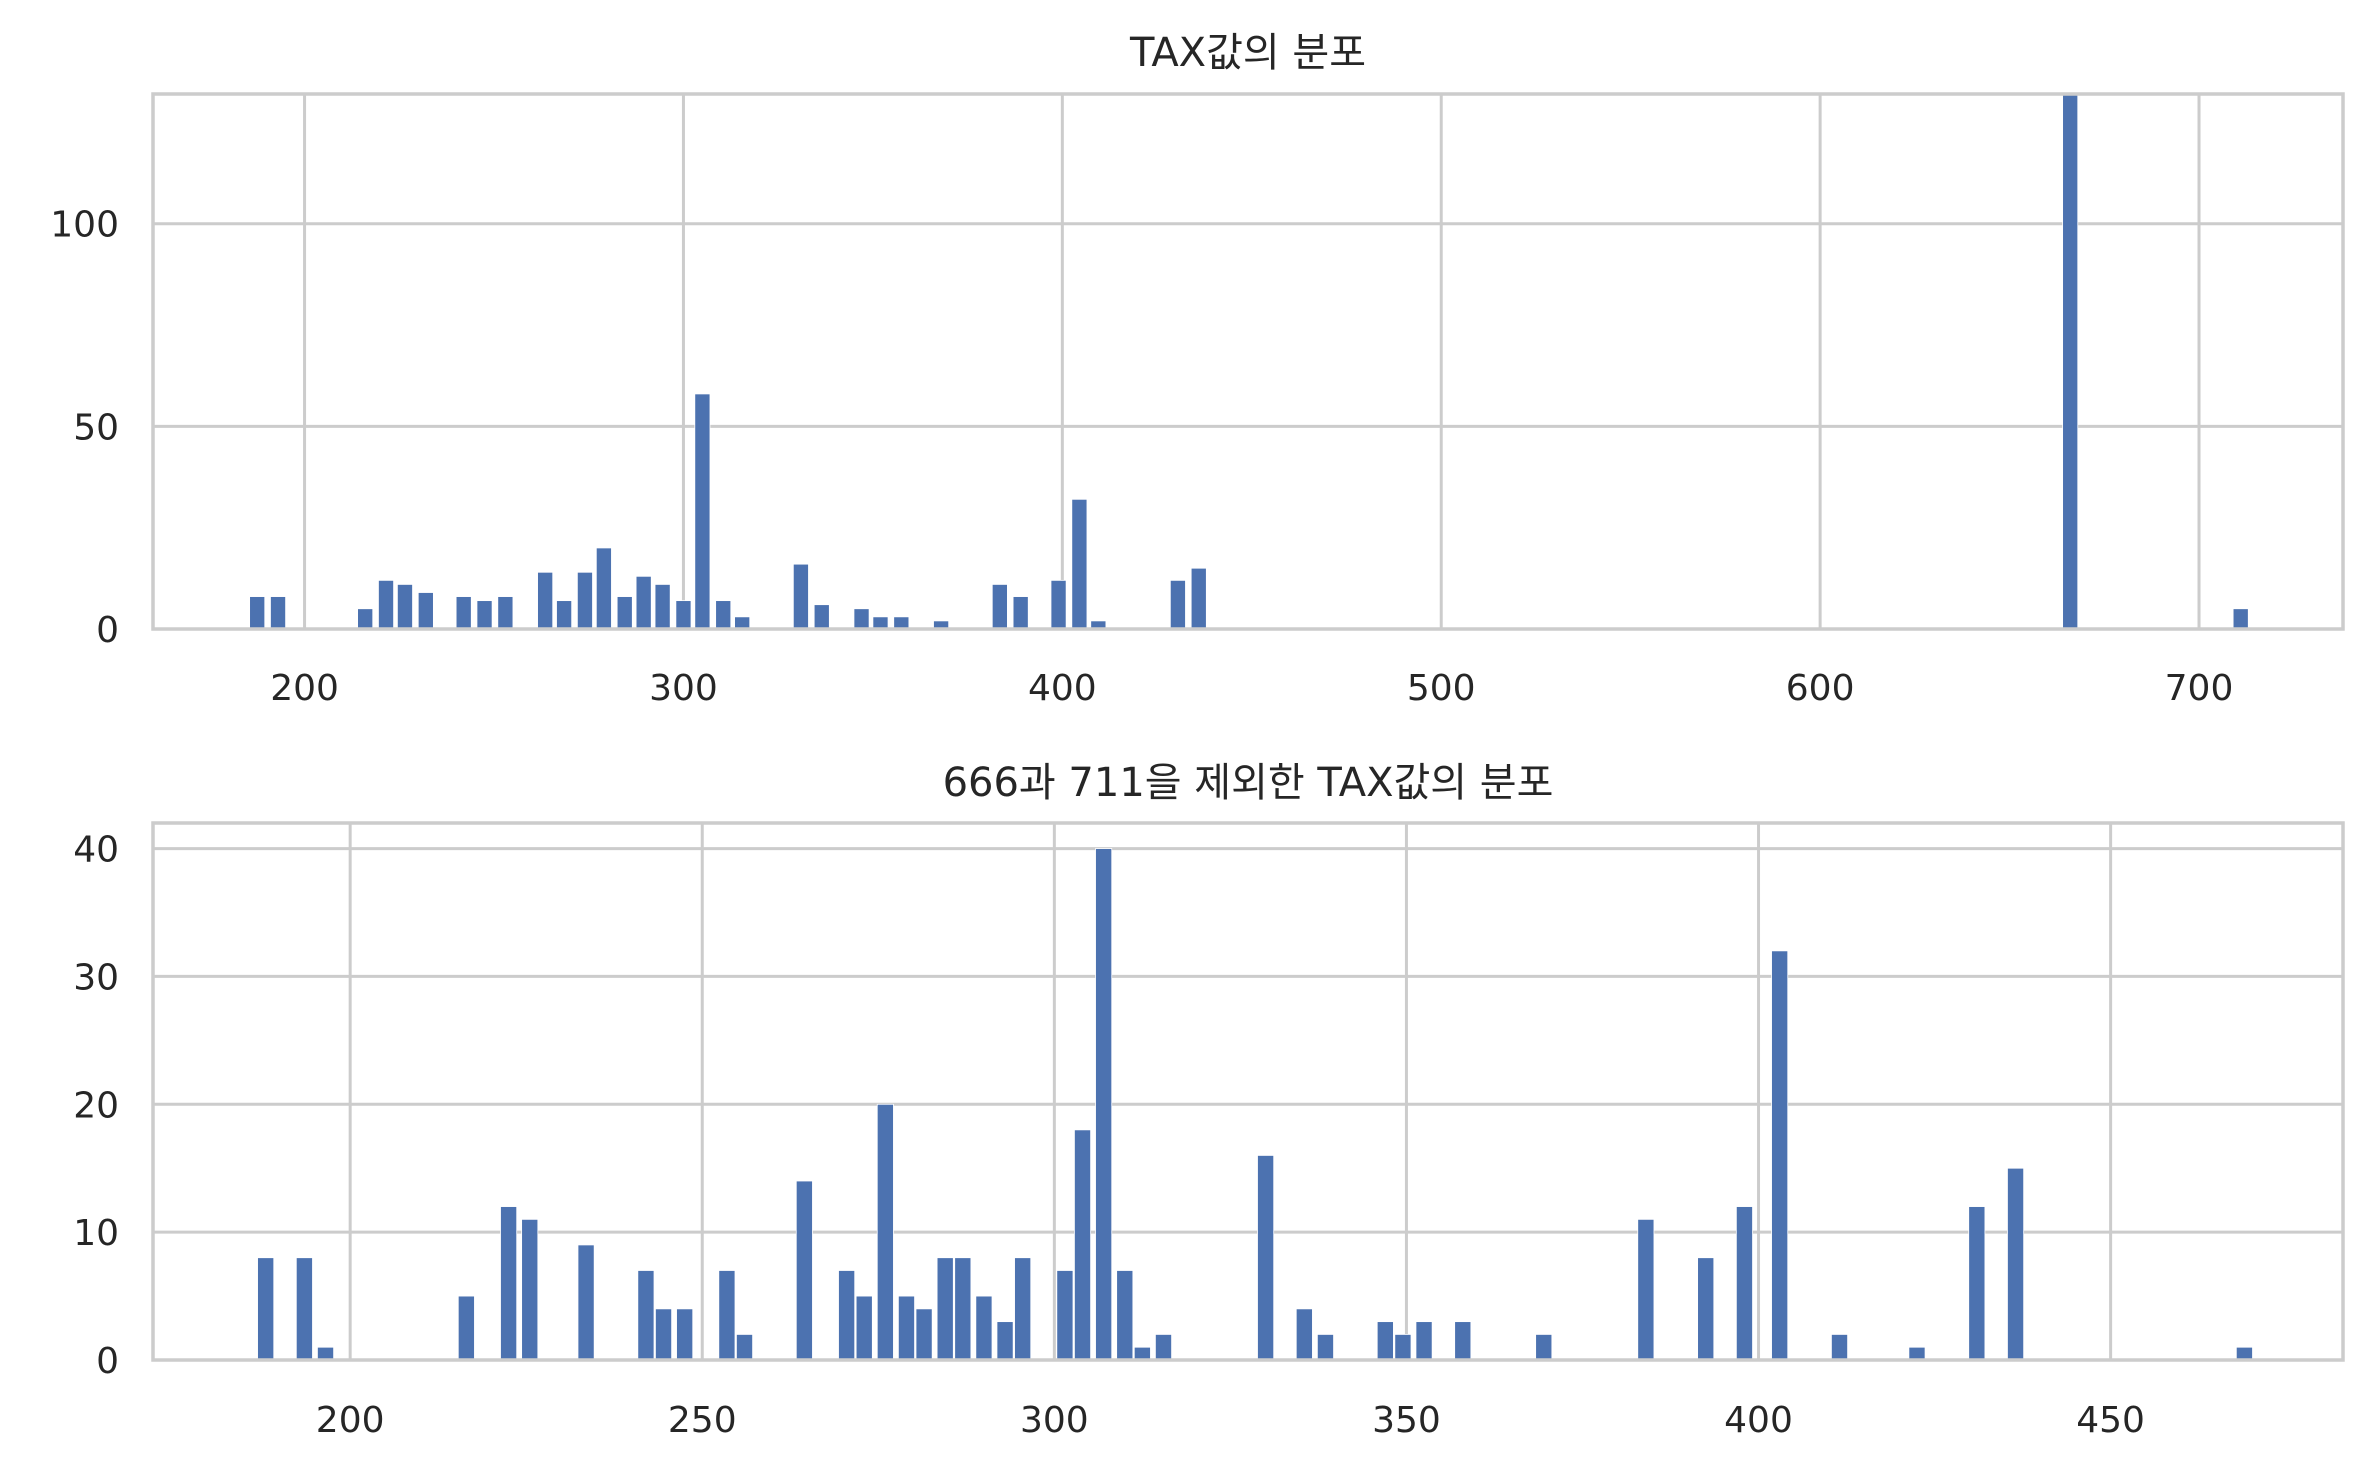  Describe the element at coordinates (96, 1105) in the screenshot. I see `y-tick-label: 20` at that location.